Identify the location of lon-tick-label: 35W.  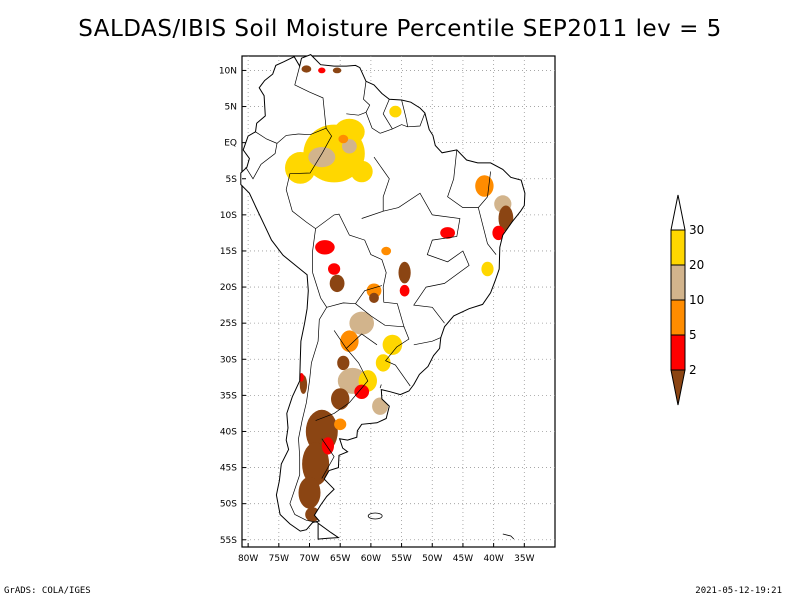
(524, 559).